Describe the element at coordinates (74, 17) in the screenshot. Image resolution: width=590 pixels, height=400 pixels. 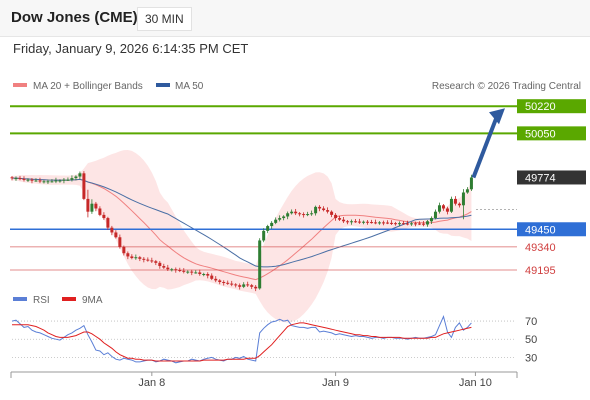
I see `instrument-title: Dow Jones (CME)` at that location.